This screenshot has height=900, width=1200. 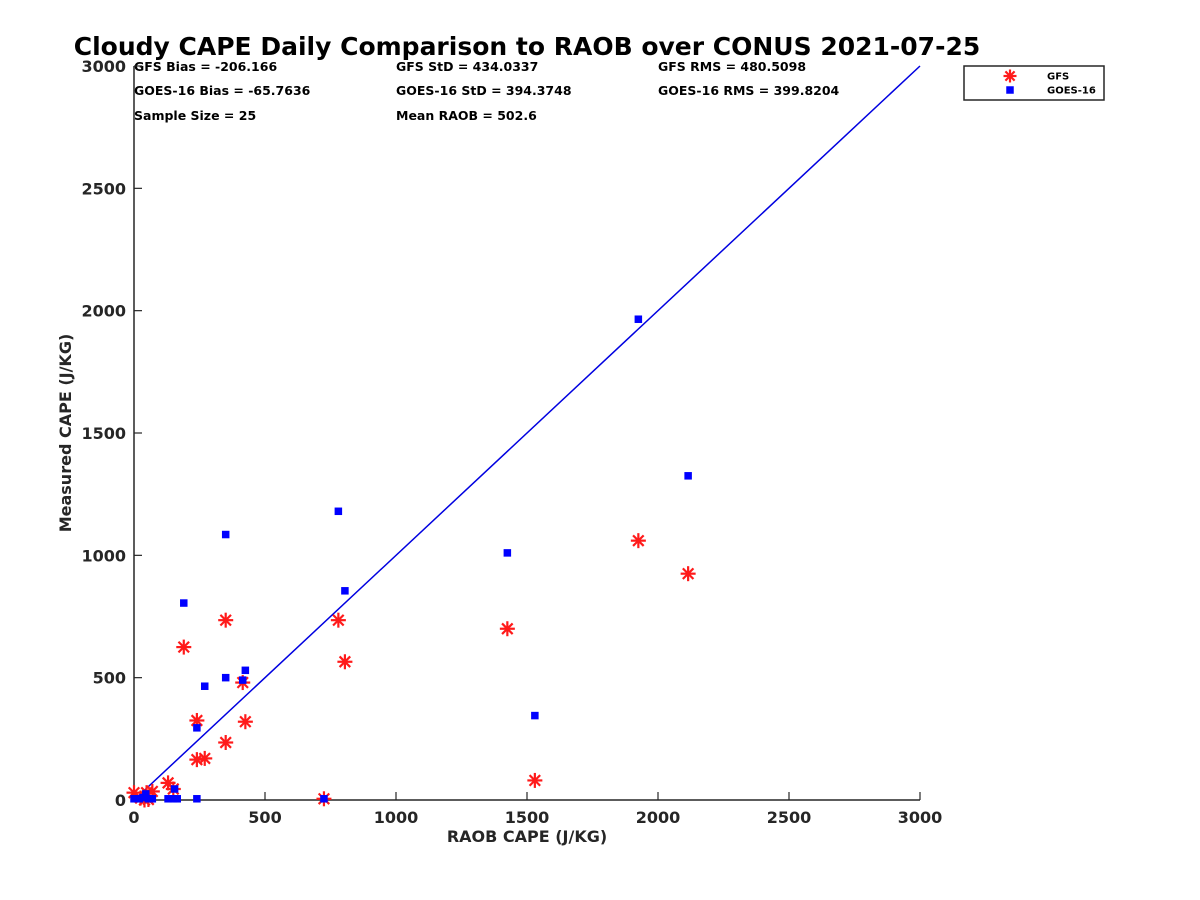 I want to click on stat-text: GFS Bias = -206.166, so click(x=205, y=66).